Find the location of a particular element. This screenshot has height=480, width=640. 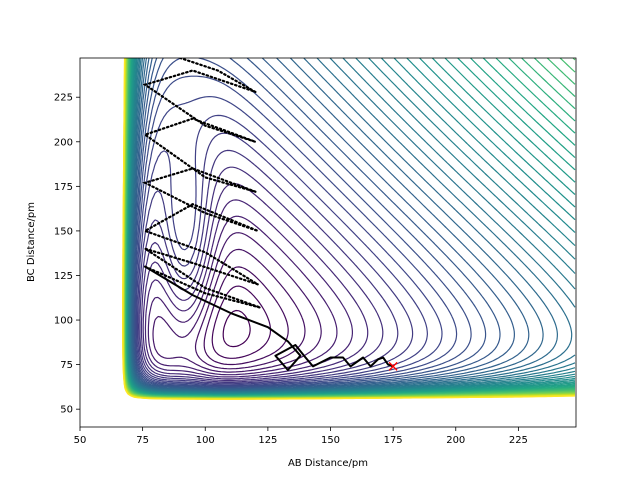

end-marker is located at coordinates (393, 366).